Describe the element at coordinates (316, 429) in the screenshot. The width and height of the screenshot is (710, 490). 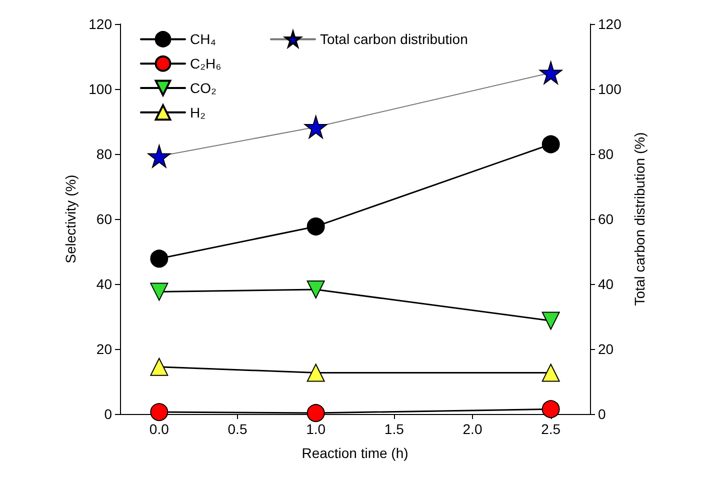
I see `x-tick-label: 1.0` at that location.